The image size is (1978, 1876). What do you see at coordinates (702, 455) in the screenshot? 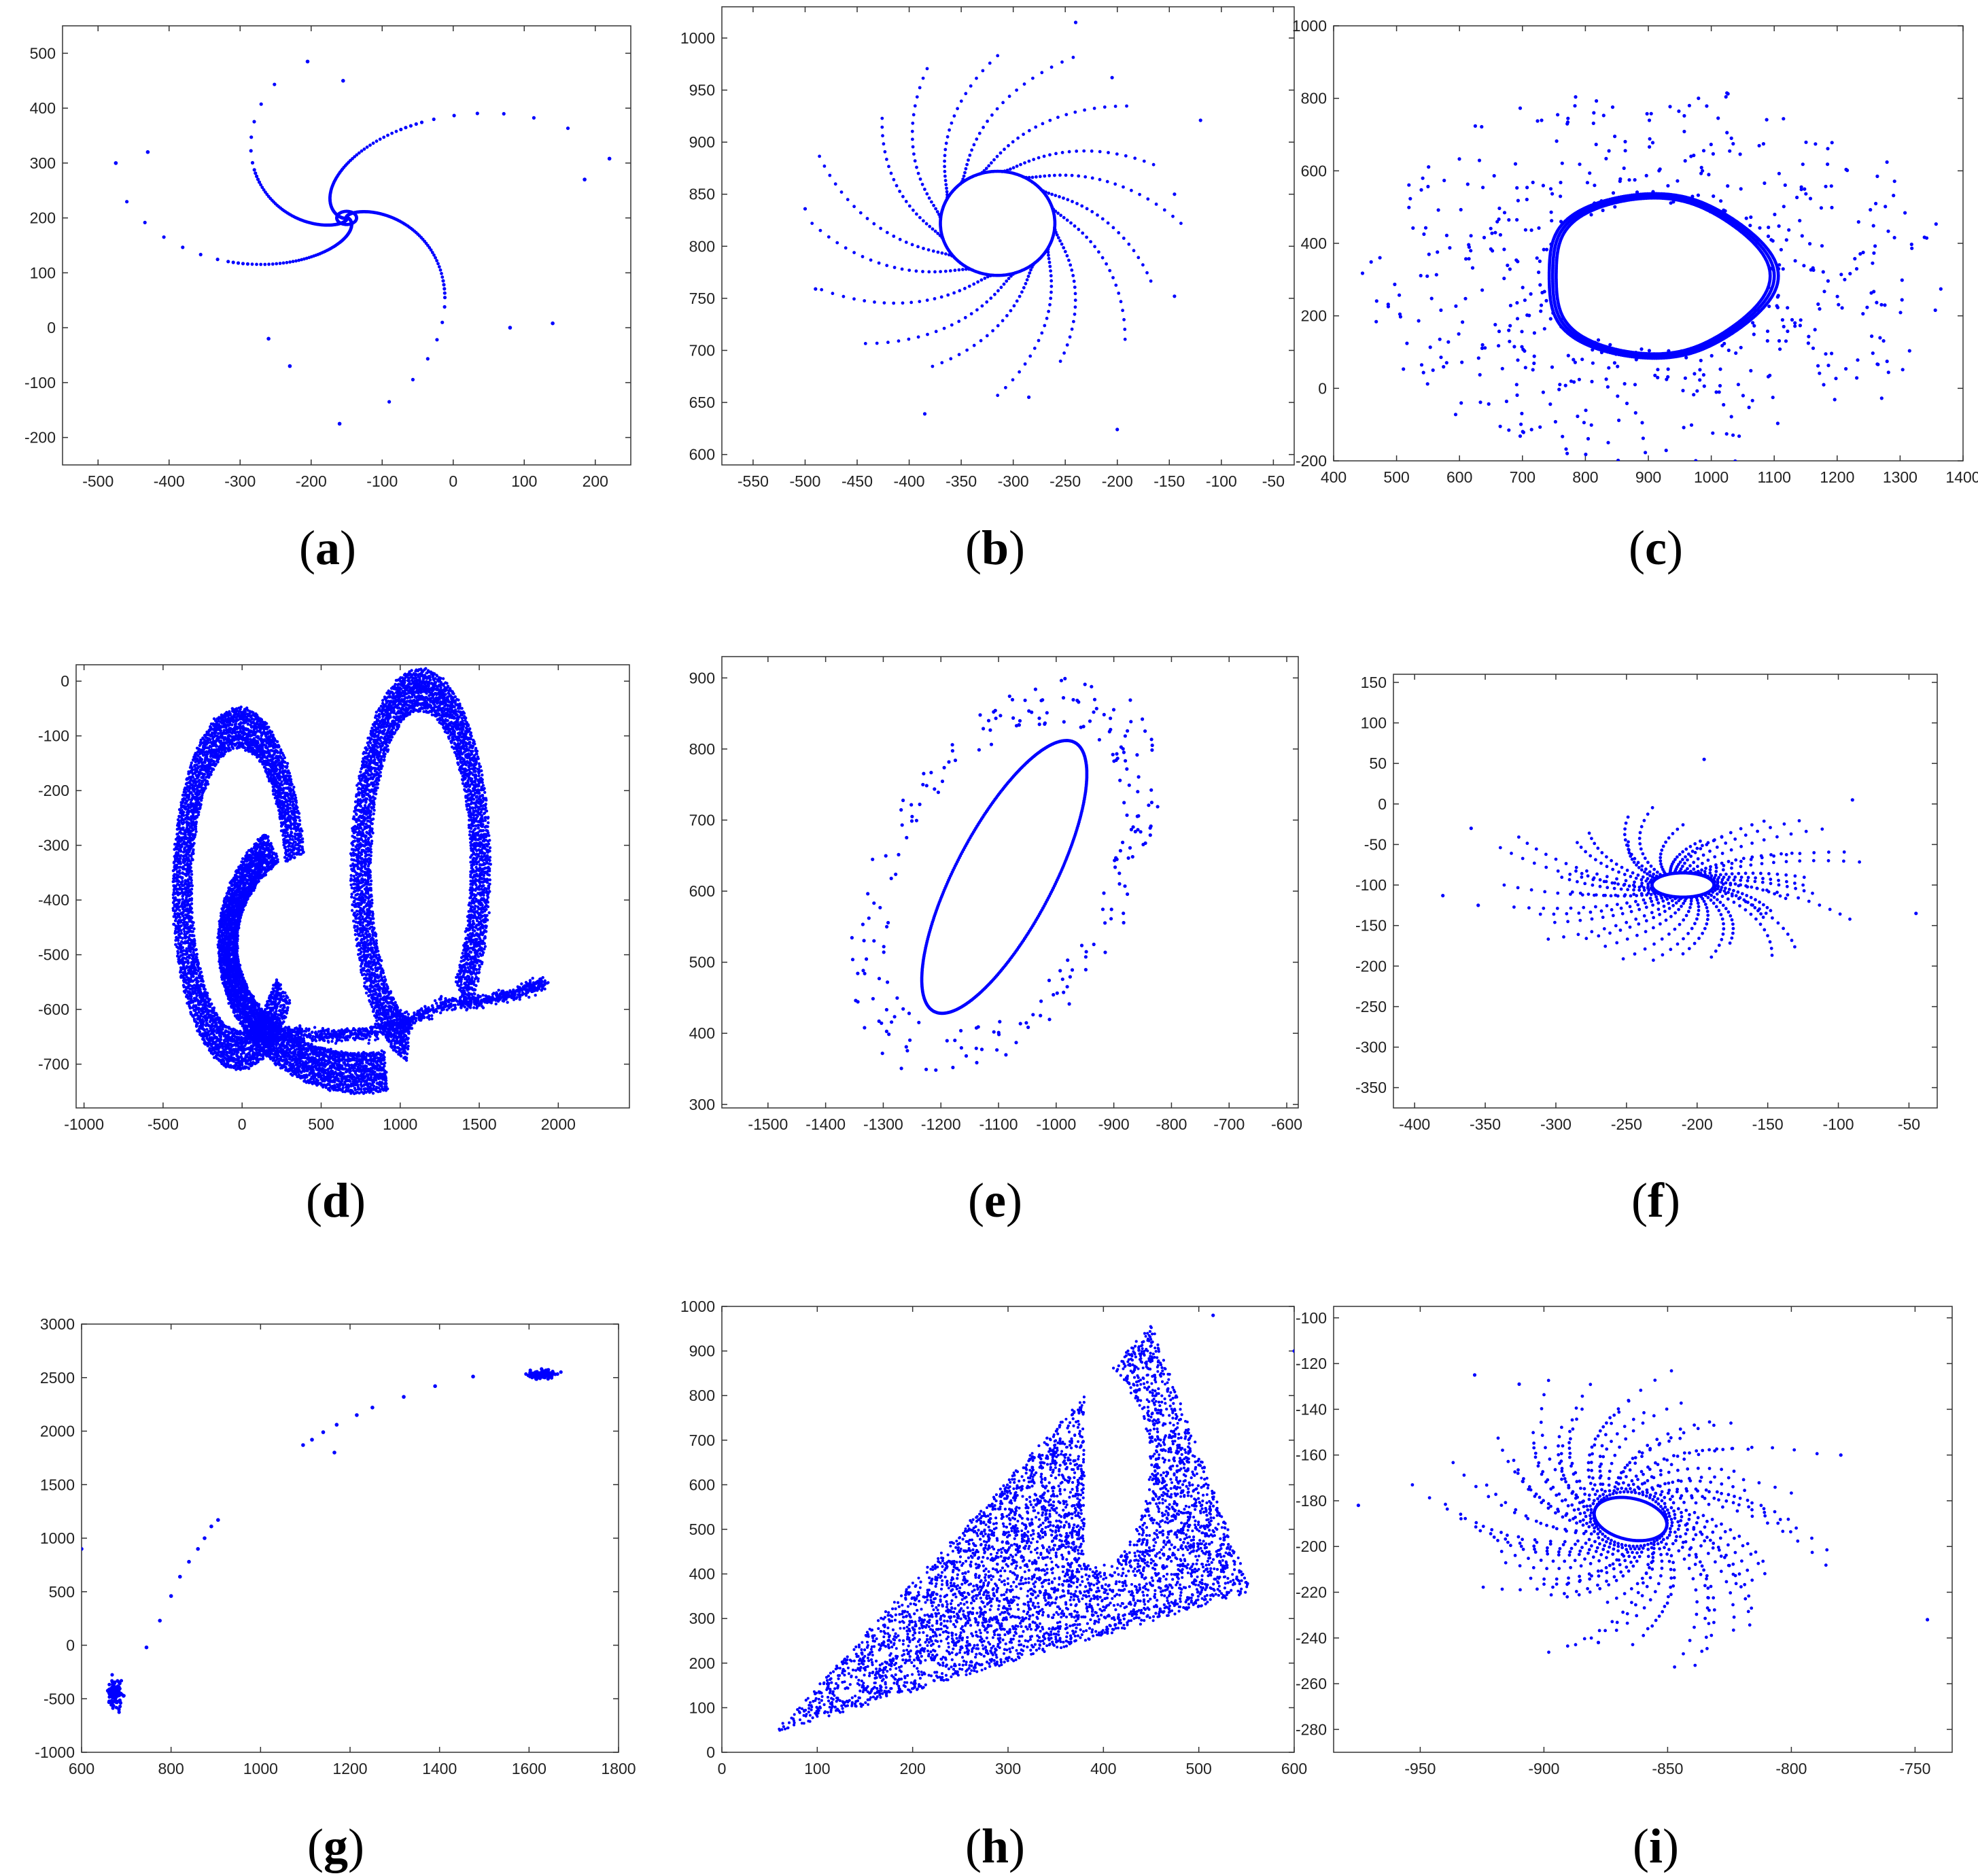
I see `y-tick-label: 600` at bounding box center [702, 455].